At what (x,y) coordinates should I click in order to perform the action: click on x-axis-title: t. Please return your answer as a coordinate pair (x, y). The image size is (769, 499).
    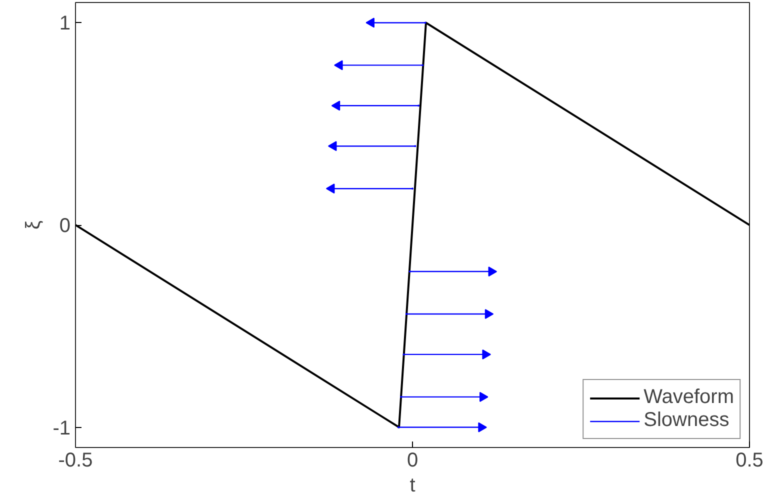
    Looking at the image, I should click on (413, 485).